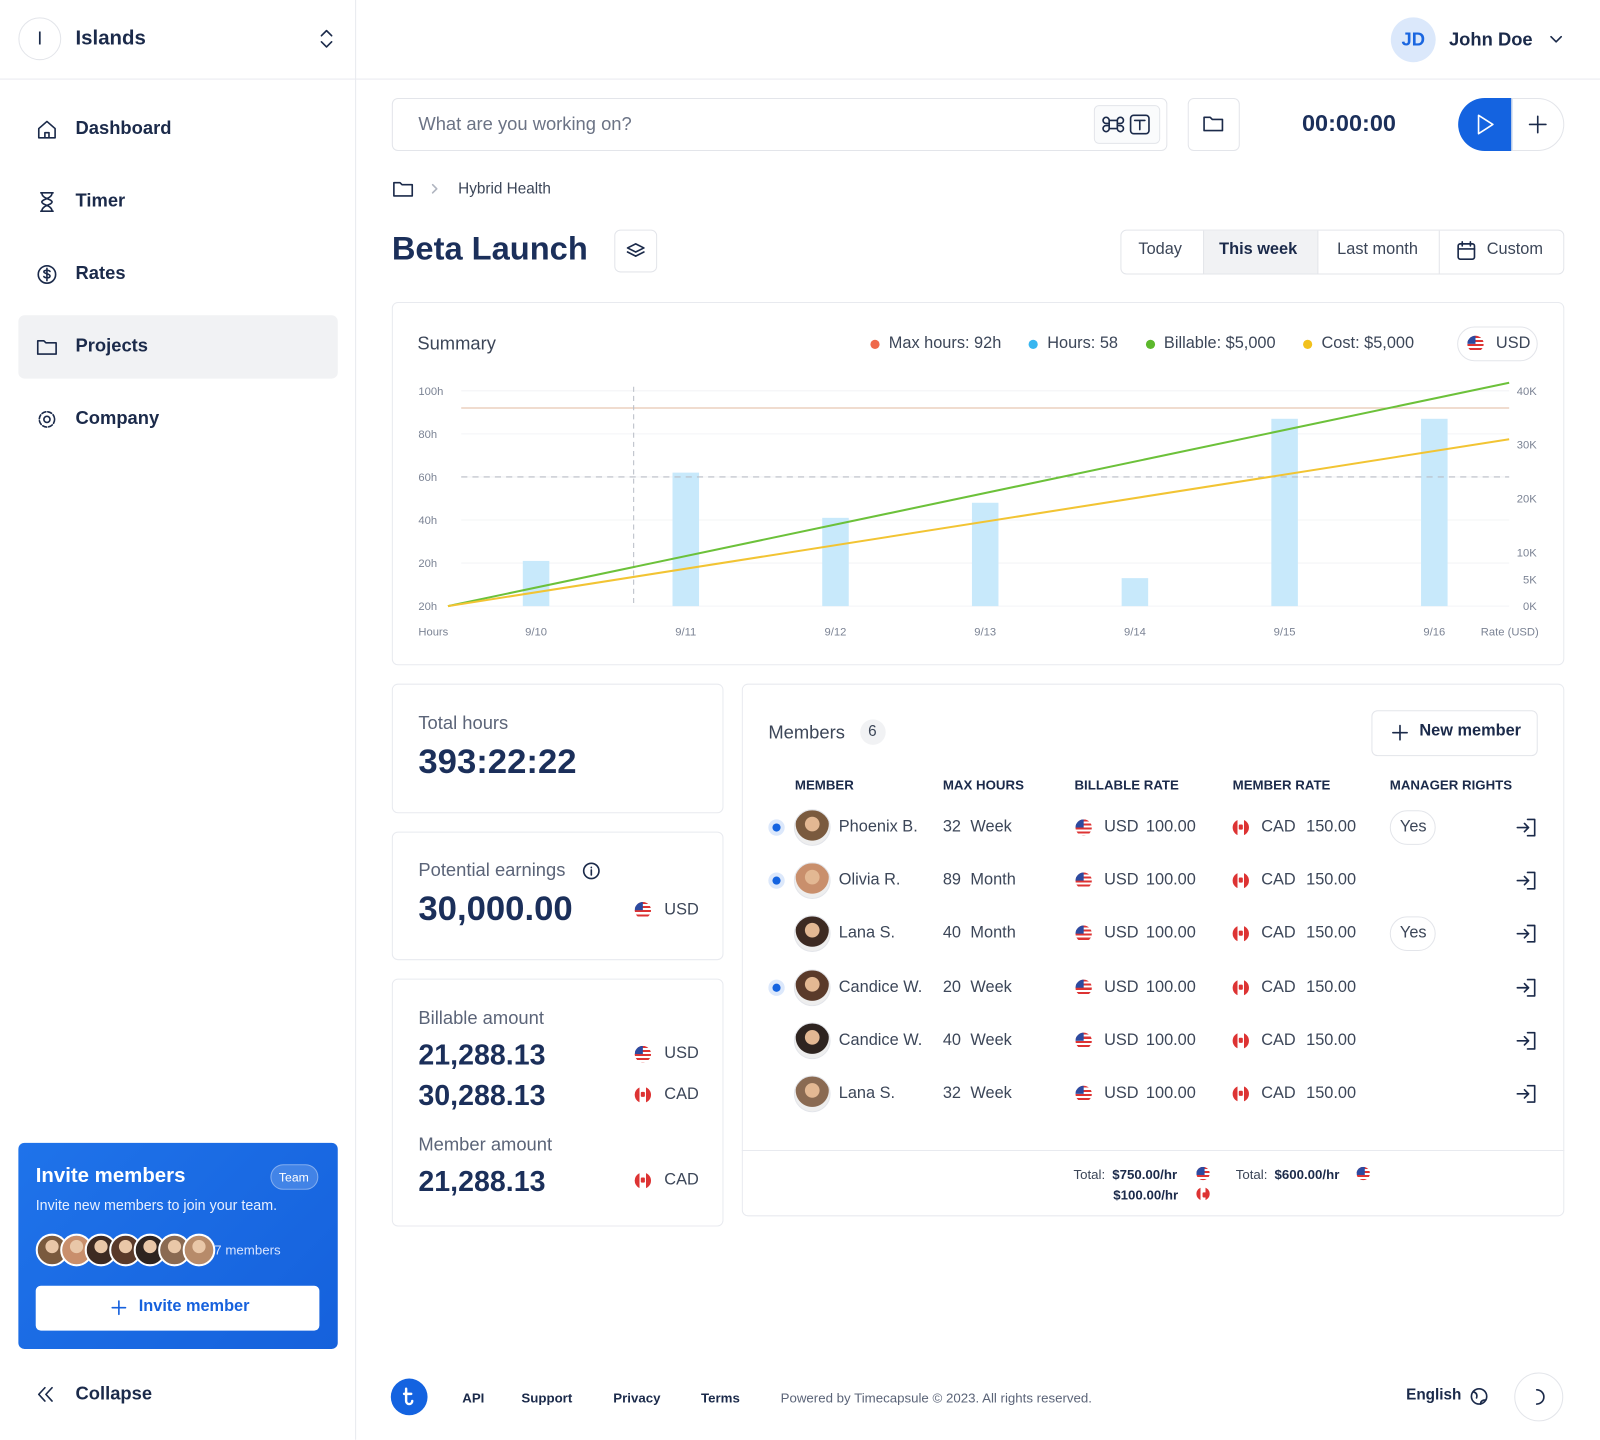 Image resolution: width=1600 pixels, height=1440 pixels. Describe the element at coordinates (1527, 392) in the screenshot. I see `y2-tick-label: 40K` at that location.